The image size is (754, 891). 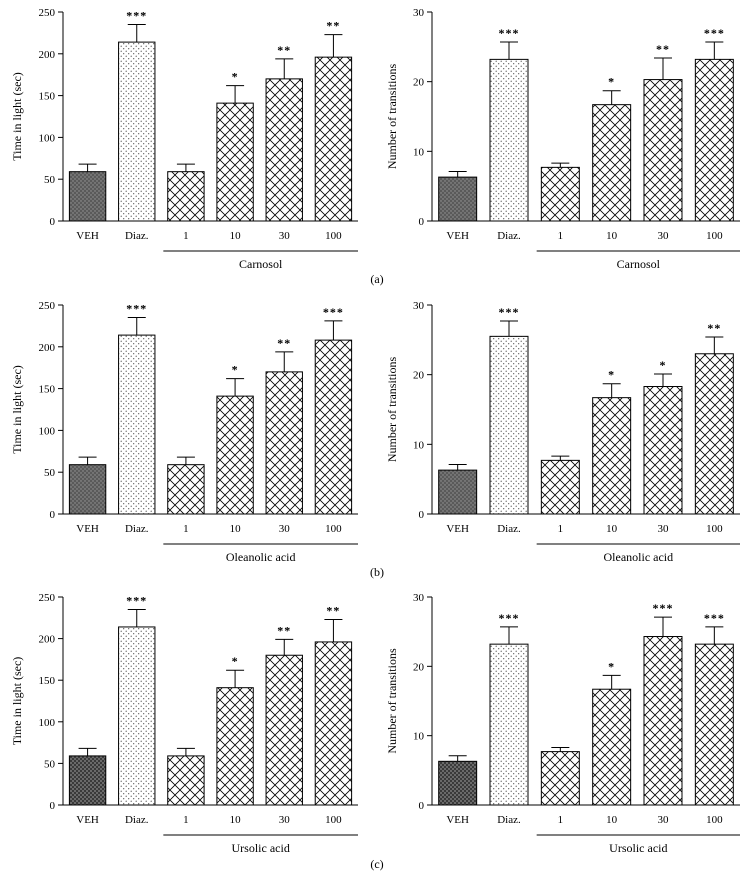 I want to click on y-tick-label: 10, so click(x=419, y=445).